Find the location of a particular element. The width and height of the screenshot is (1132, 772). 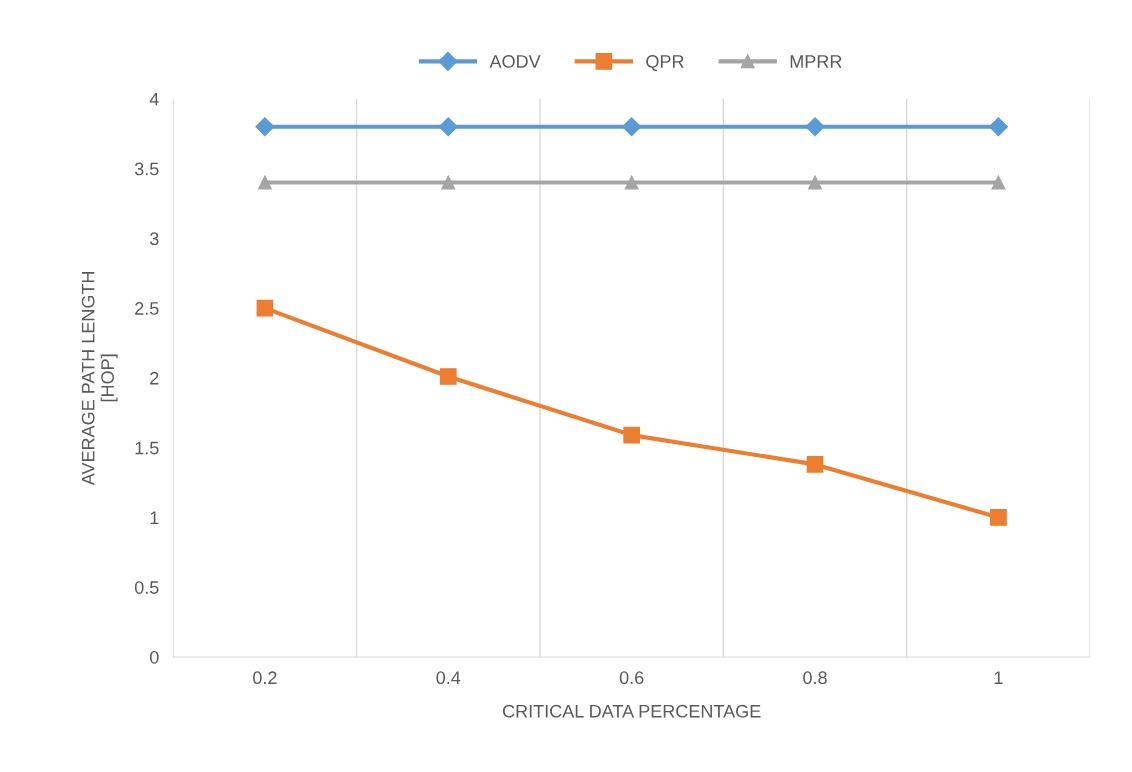

y-tick-label: 3.5 is located at coordinates (146, 169).